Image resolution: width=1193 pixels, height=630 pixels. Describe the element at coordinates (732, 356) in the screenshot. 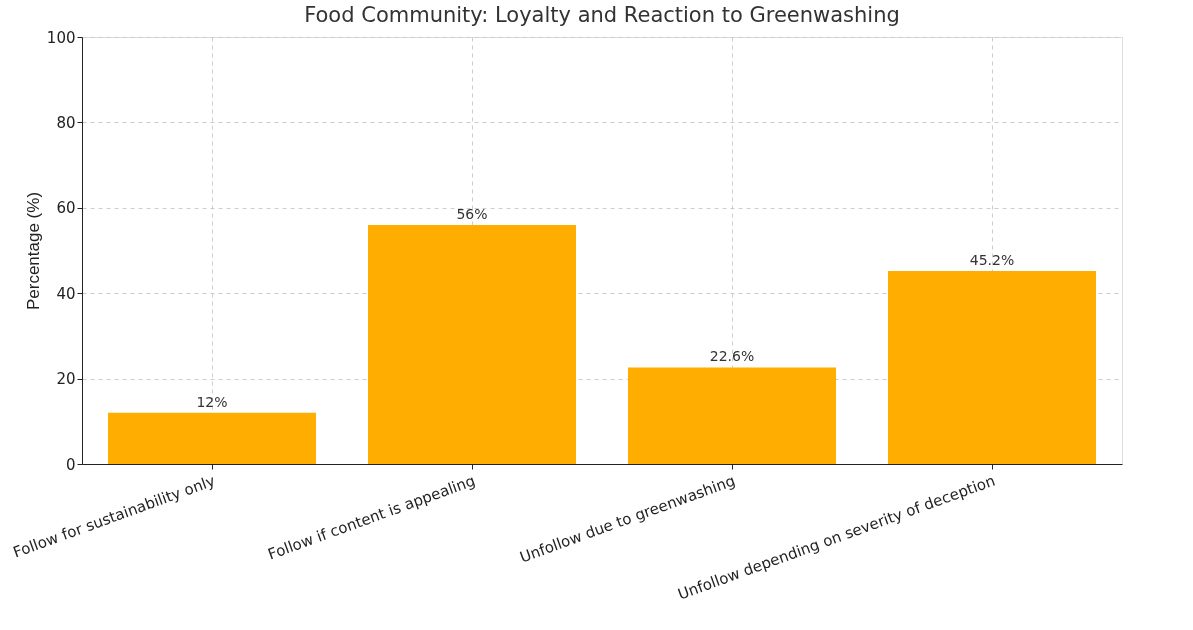

I see `data-label: 22.6%` at that location.